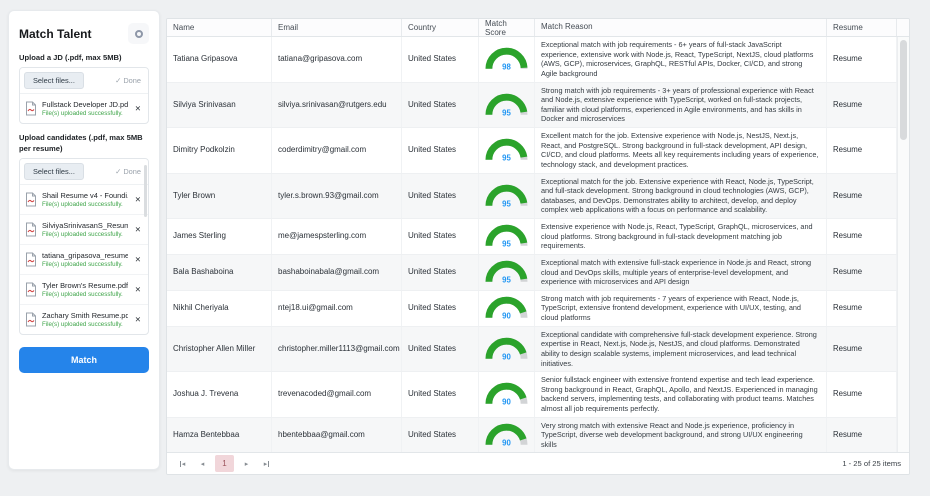 The image size is (930, 496). I want to click on email-cell: me@jamespsterling.com, so click(337, 236).